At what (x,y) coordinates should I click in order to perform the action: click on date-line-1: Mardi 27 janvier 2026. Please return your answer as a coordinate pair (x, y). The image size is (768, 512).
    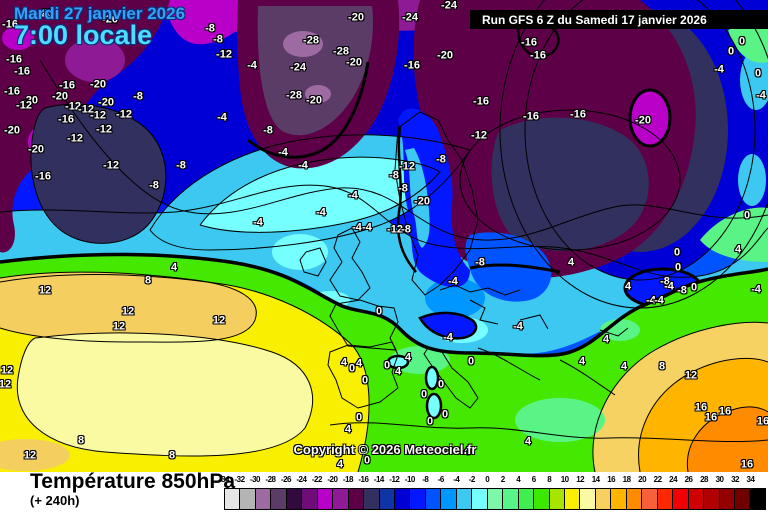
    Looking at the image, I should click on (100, 13).